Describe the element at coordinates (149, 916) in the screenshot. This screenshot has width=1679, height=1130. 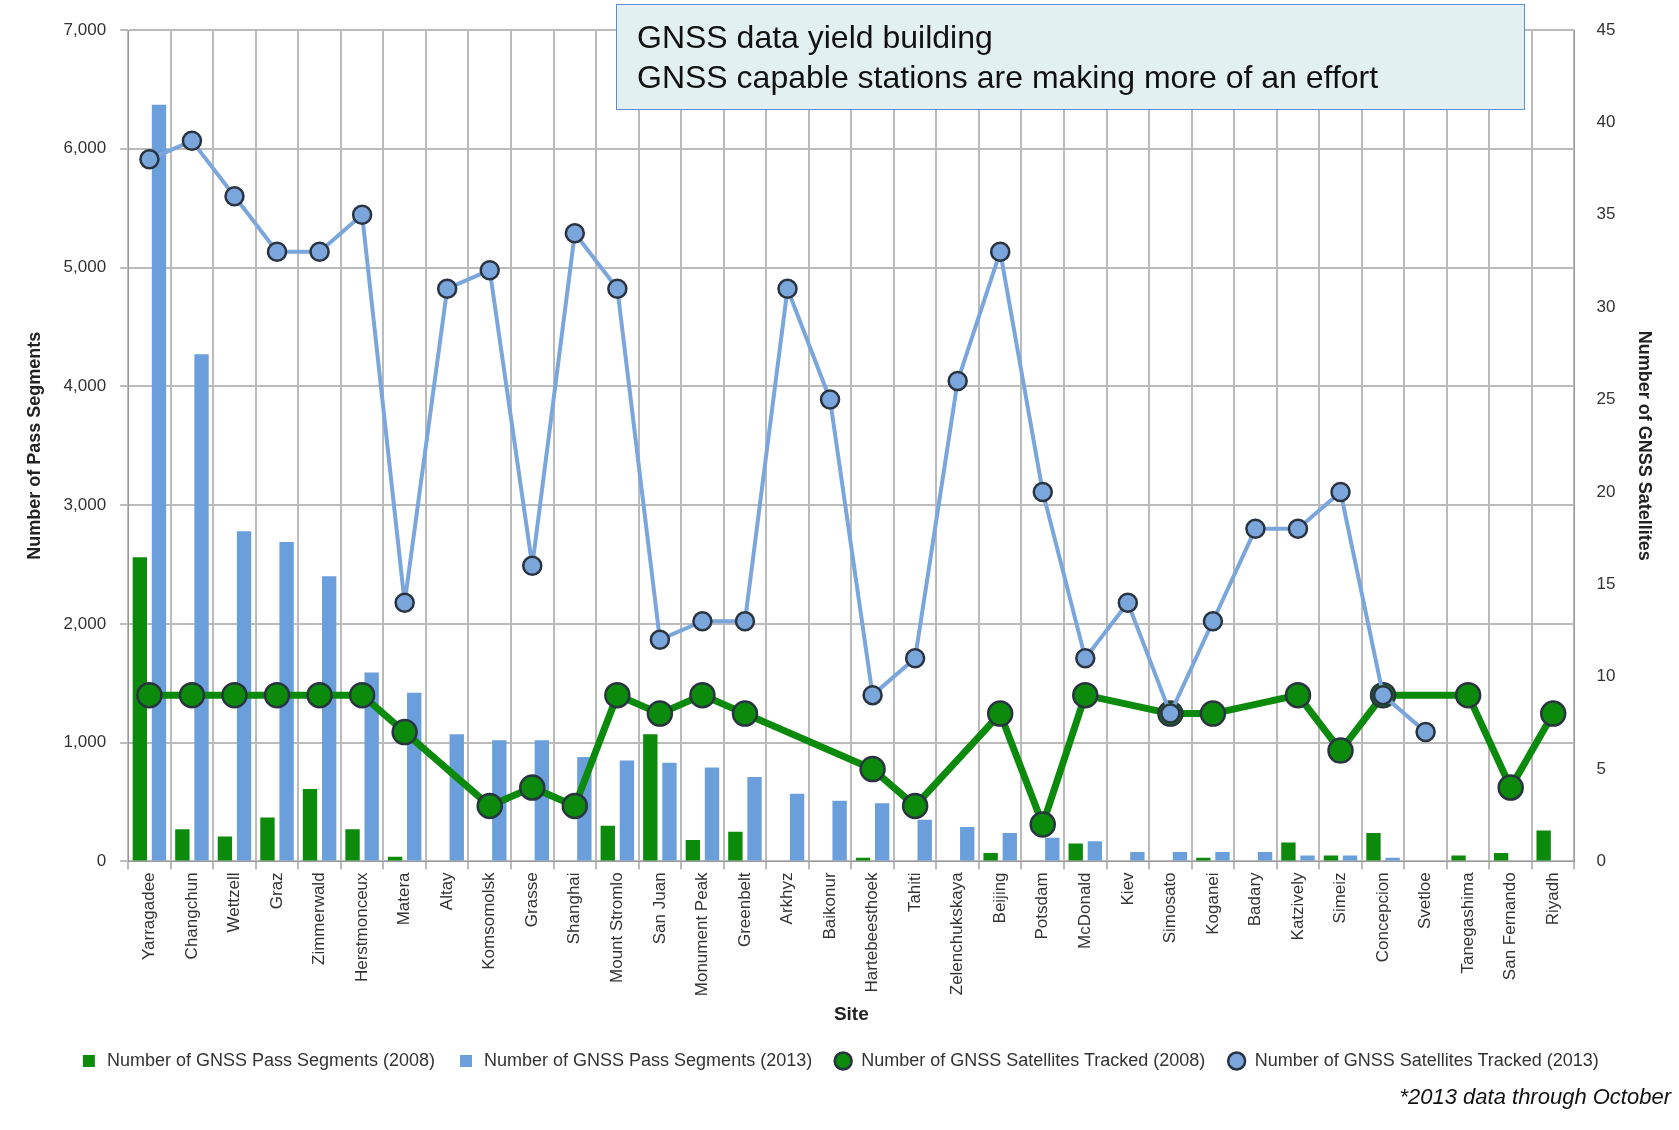
I see `x-tick-label: Yarragadee` at that location.